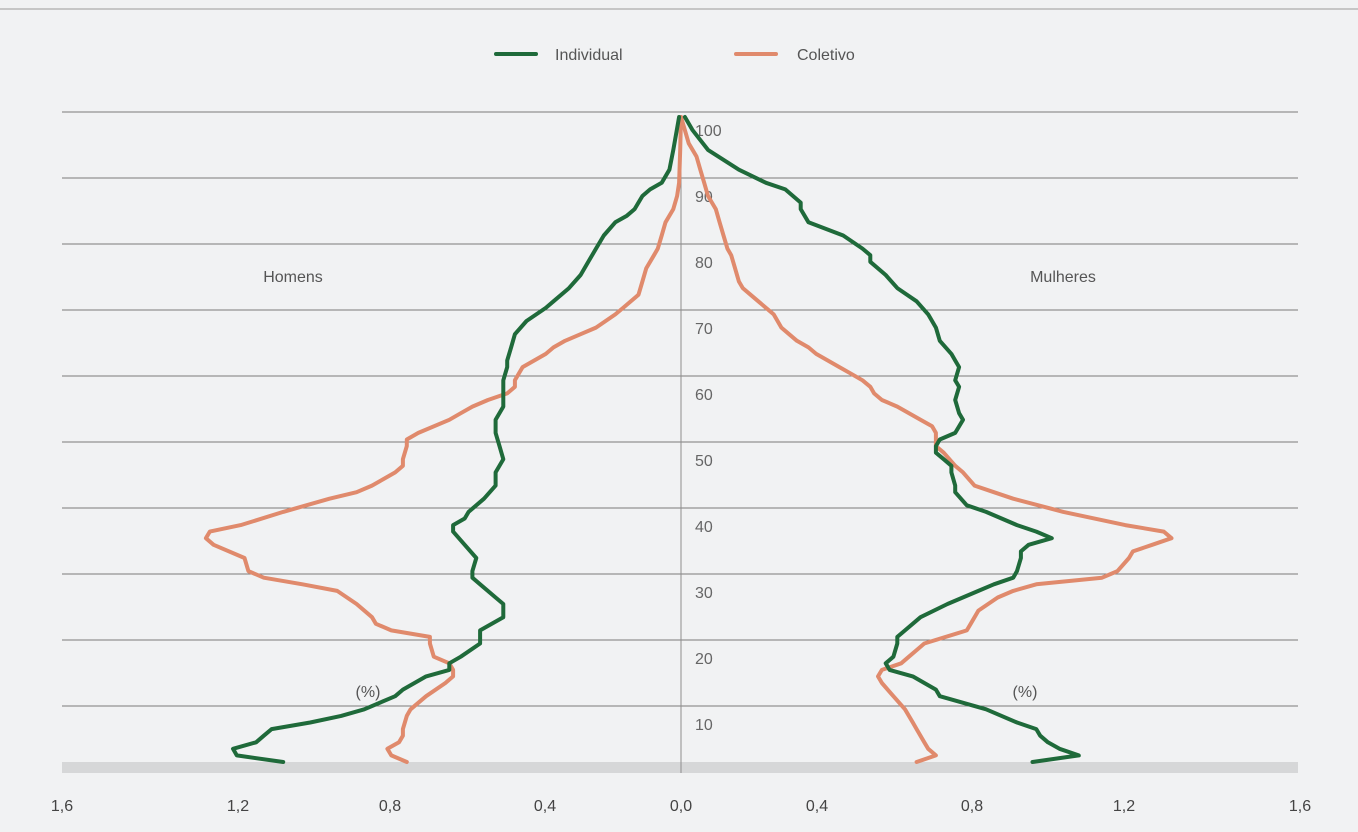 This screenshot has height=832, width=1358. I want to click on x-tick-label: 0,0, so click(681, 806).